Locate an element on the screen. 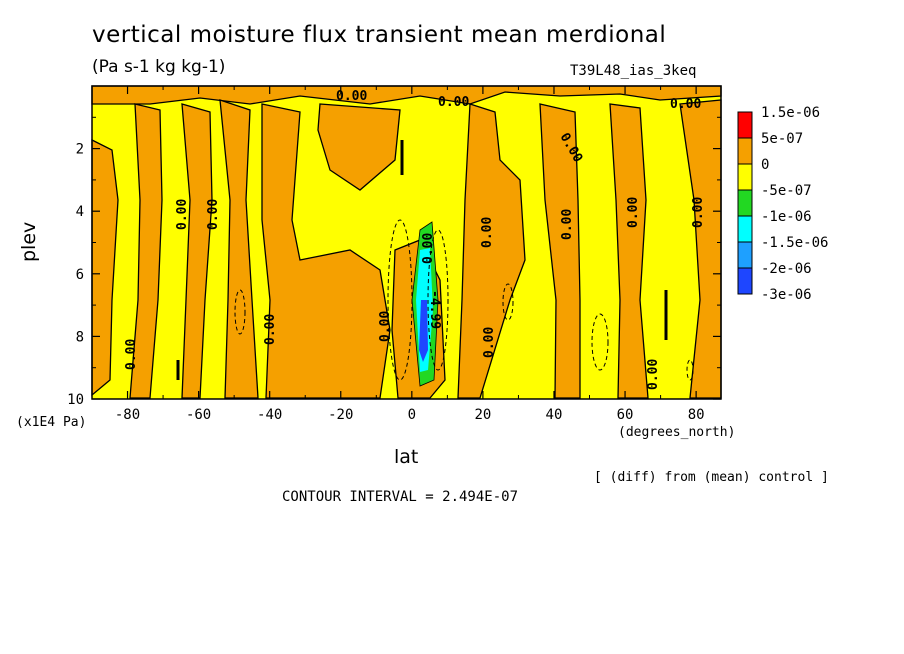 This screenshot has width=904, height=654. x-tick-label: 20 is located at coordinates (482, 415).